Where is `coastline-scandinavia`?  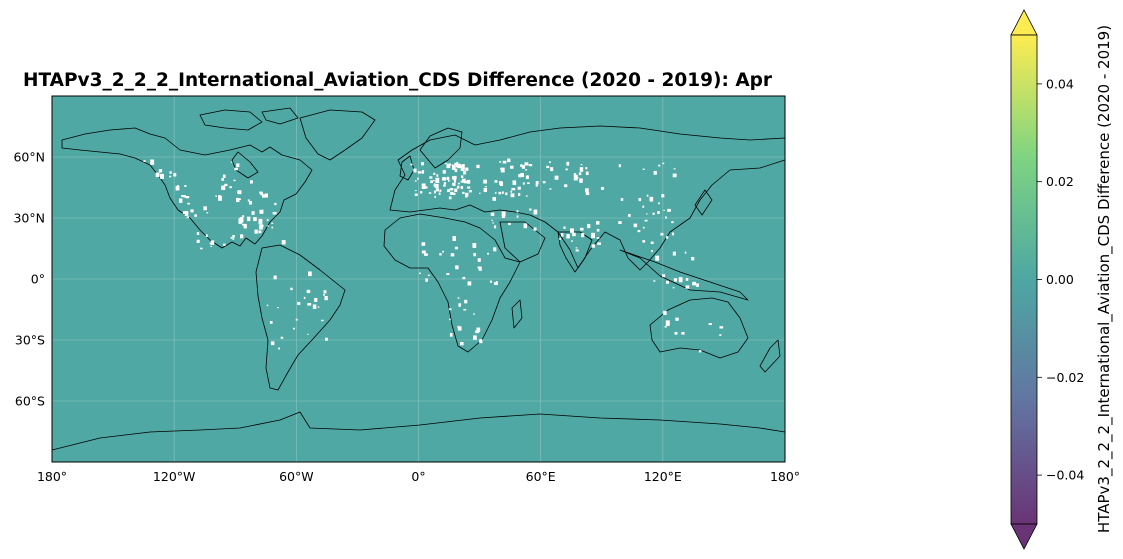 coastline-scandinavia is located at coordinates (441, 148).